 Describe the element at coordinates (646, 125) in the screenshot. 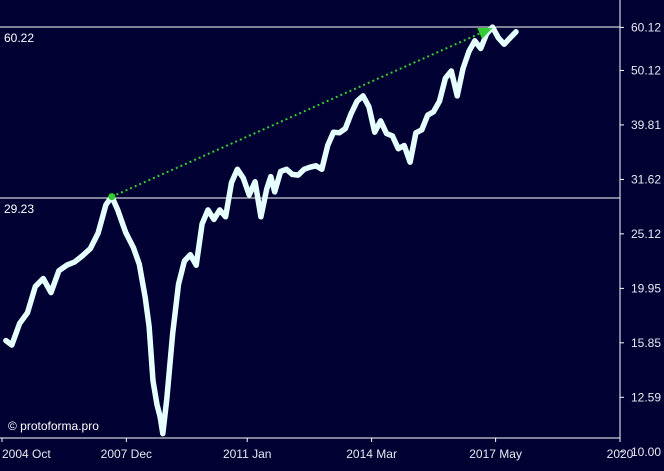

I see `y-tick-label: 39.81` at that location.